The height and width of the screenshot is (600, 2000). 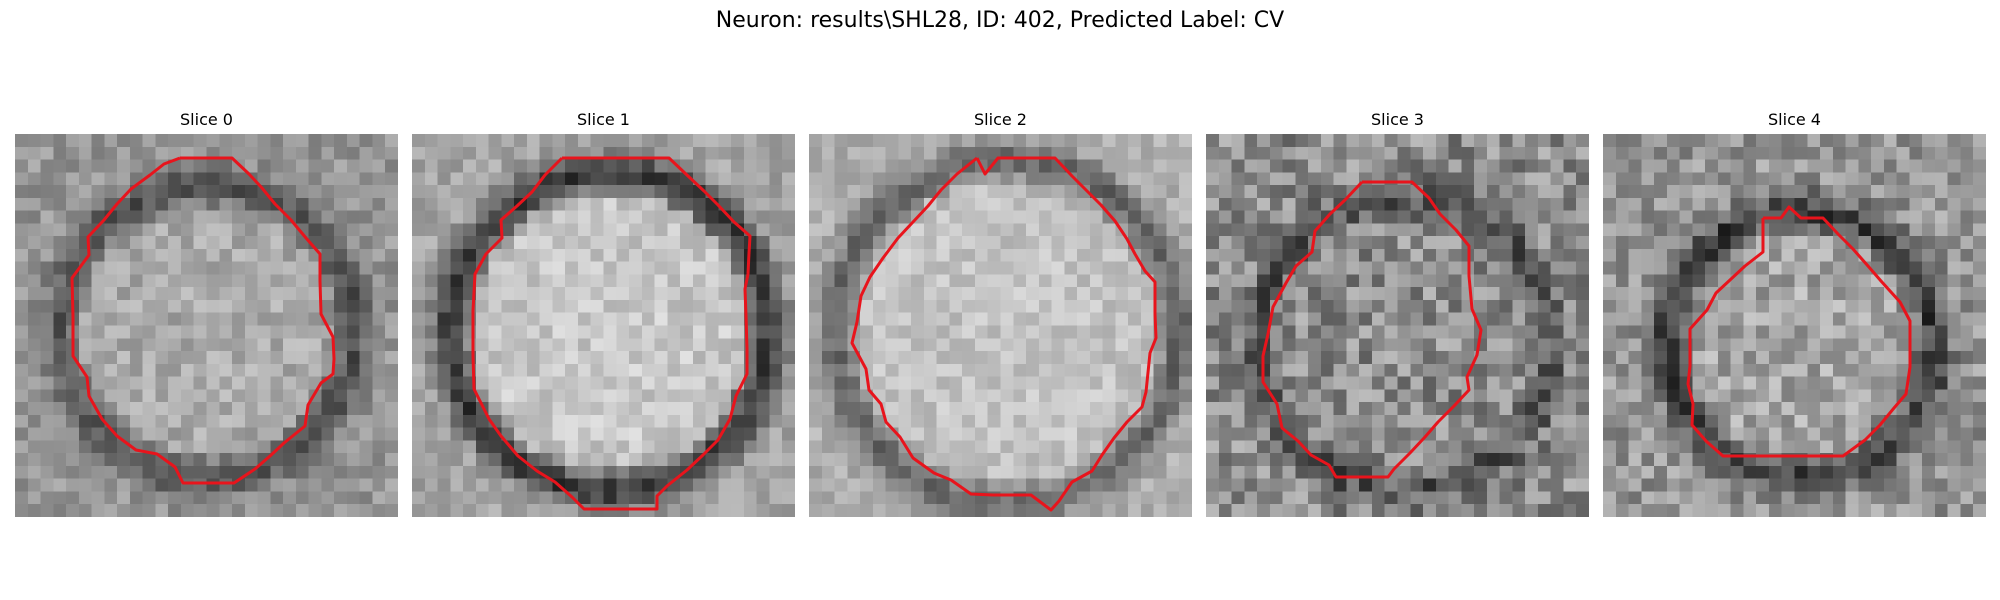 I want to click on slice-title: Slice 0, so click(x=206, y=119).